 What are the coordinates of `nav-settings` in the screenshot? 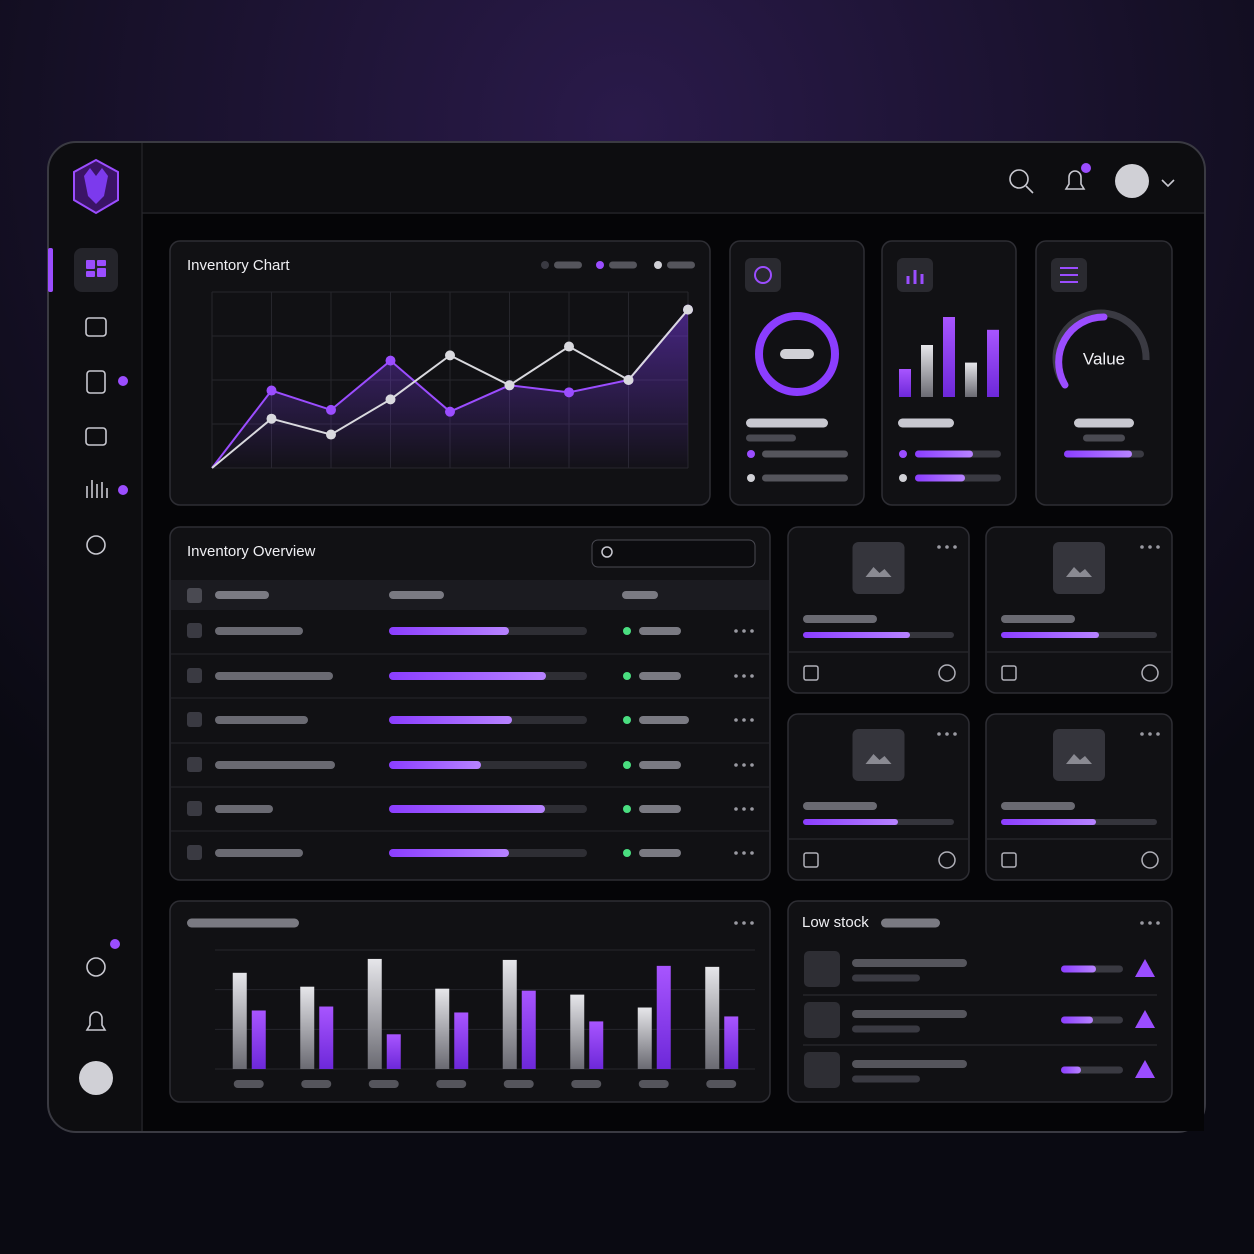 It's located at (96, 545).